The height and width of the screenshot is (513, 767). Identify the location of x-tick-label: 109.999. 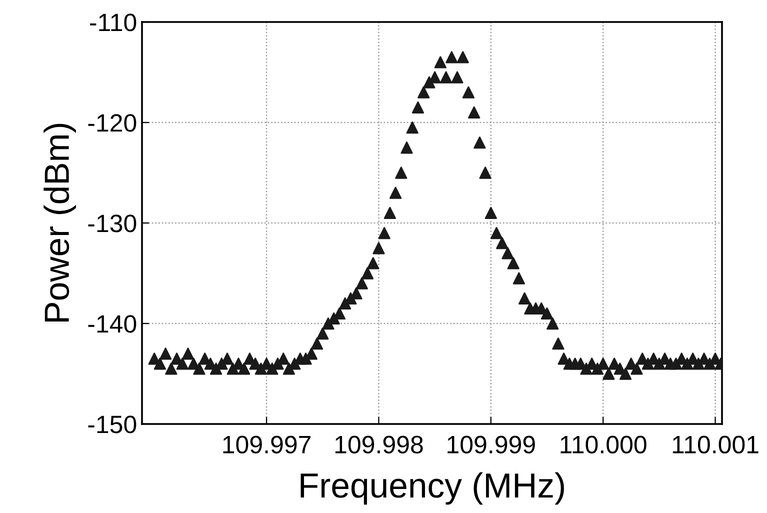
(491, 445).